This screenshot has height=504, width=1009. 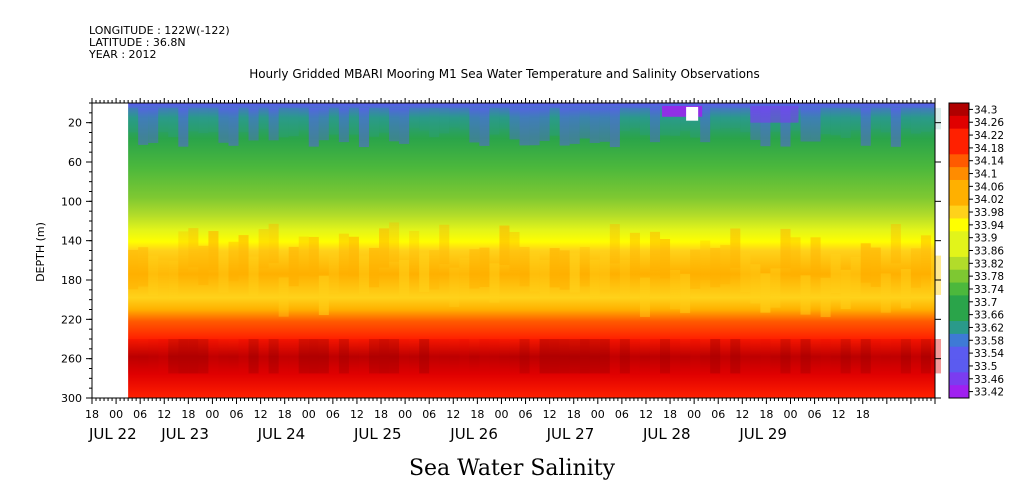 I want to click on x-date-label: JUL 29, so click(x=762, y=434).